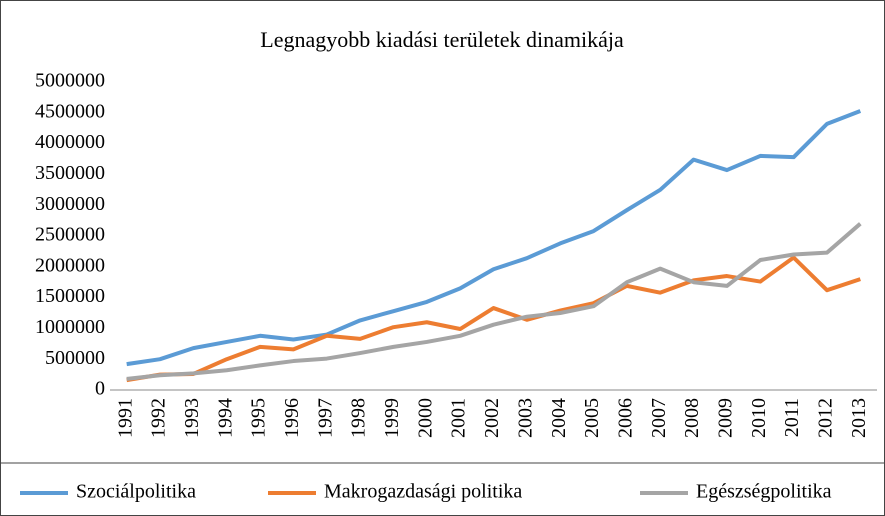 This screenshot has height=516, width=885. What do you see at coordinates (659, 418) in the screenshot?
I see `x-tick-label: 2007` at bounding box center [659, 418].